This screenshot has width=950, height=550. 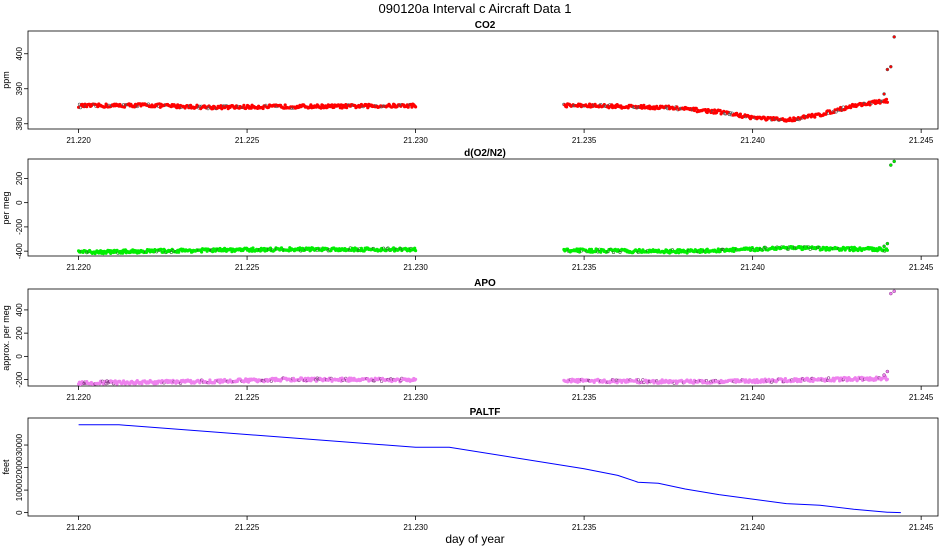 I want to click on paltf-panel-title: PALTF, so click(x=485, y=412).